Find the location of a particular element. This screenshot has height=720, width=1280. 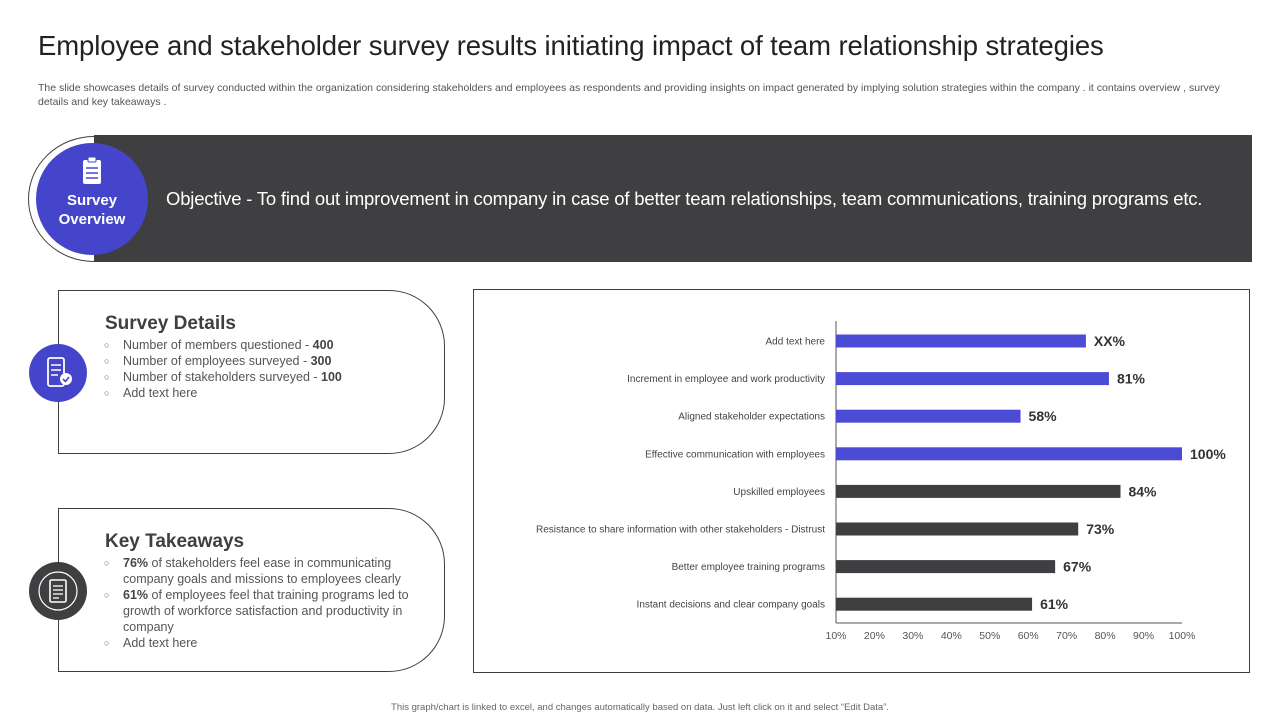

x-tick-label: 10% is located at coordinates (835, 636).